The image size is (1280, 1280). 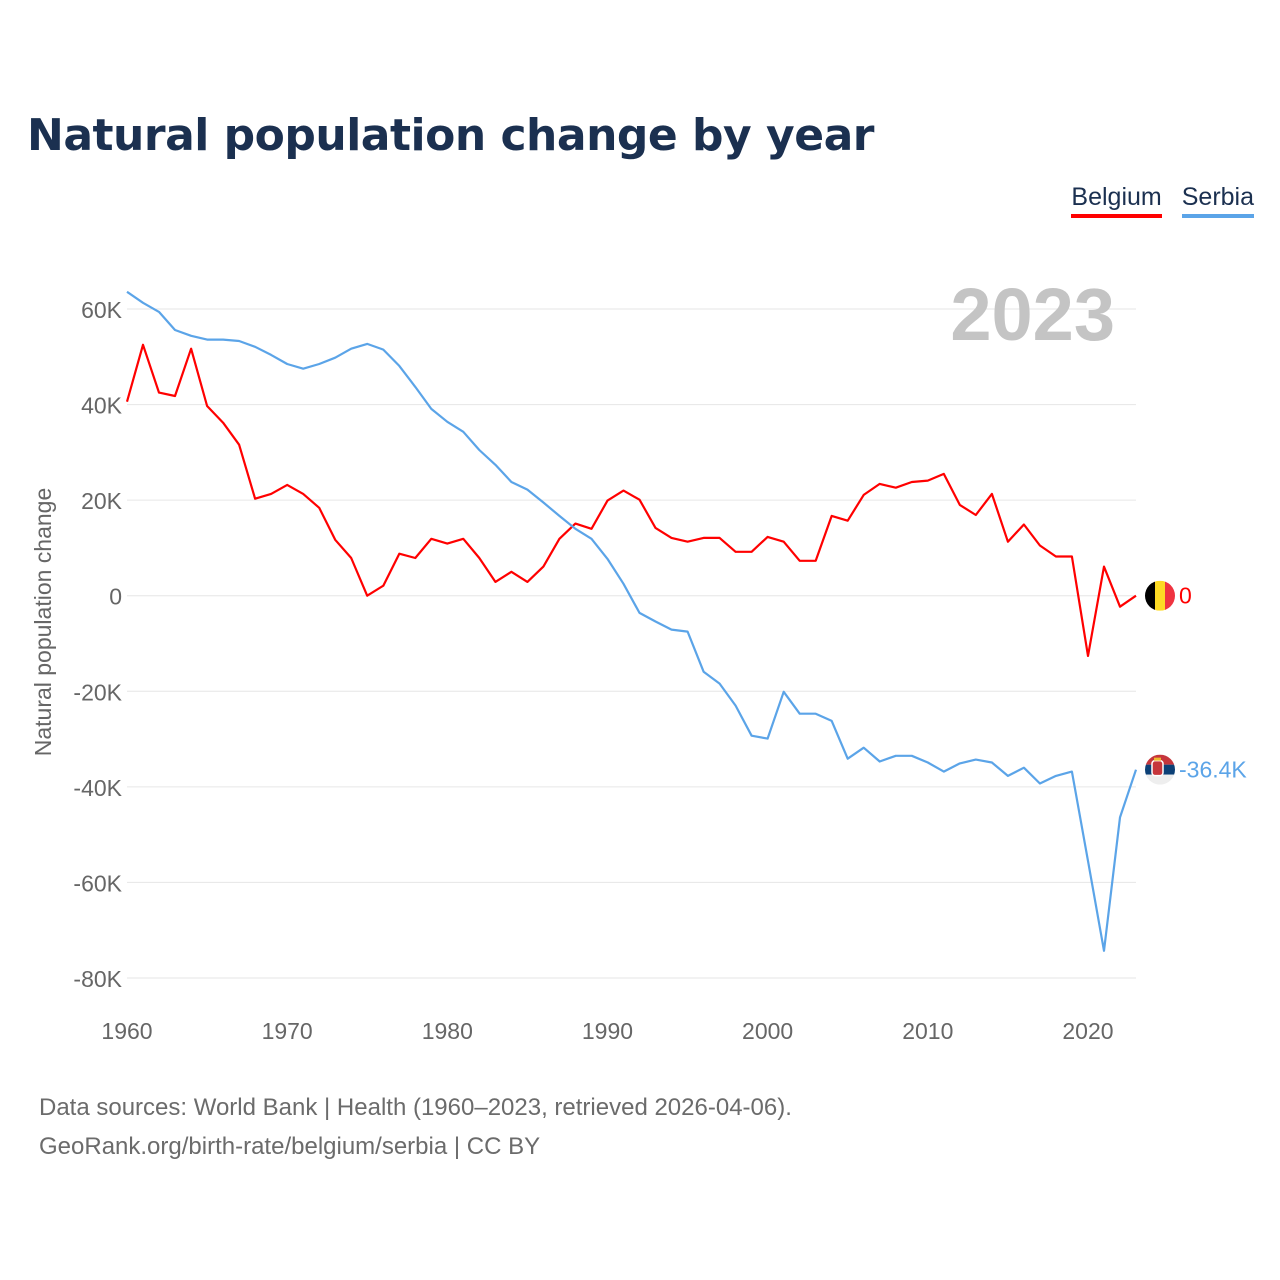 I want to click on y-tick-label: 20K, so click(x=102, y=501).